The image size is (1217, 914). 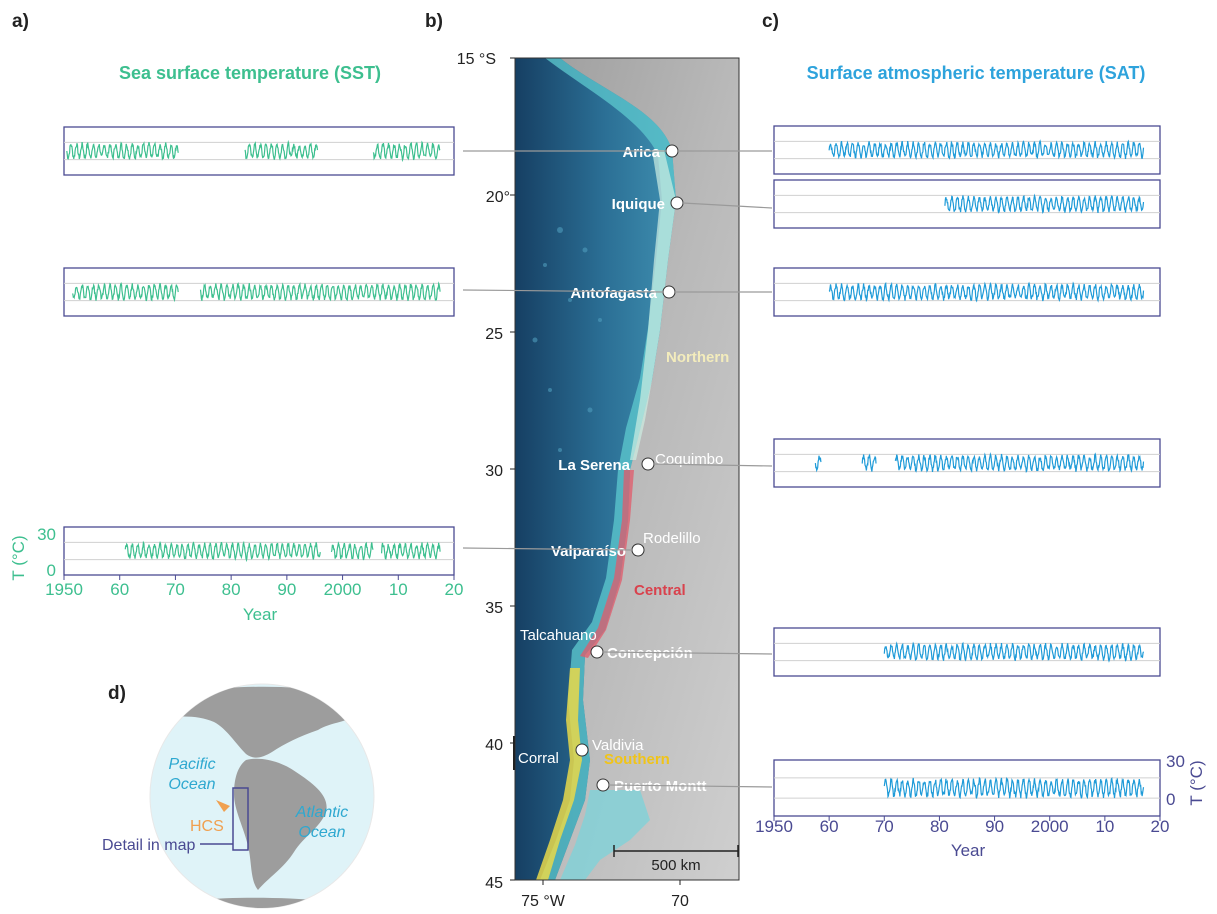 I want to click on region-southern: Southern, so click(x=637, y=759).